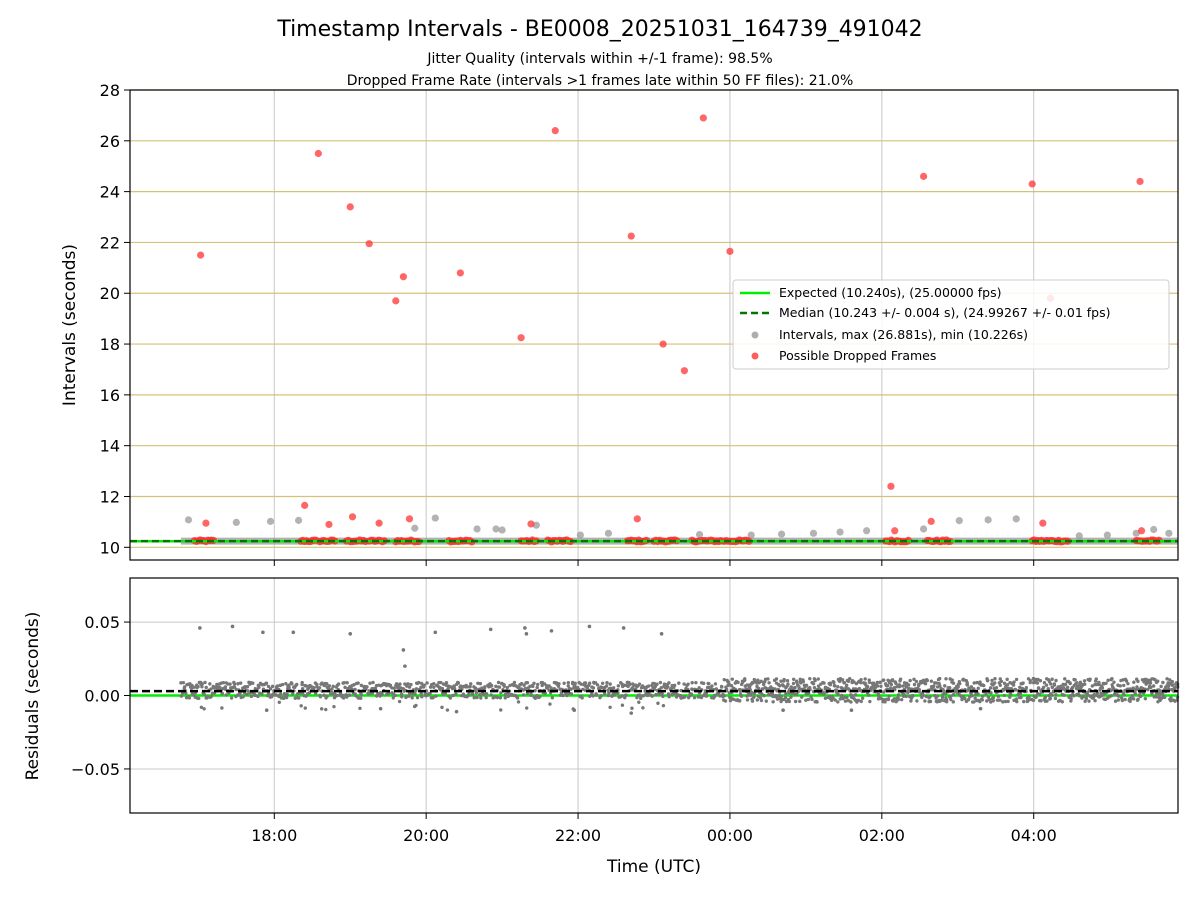 The height and width of the screenshot is (900, 1200). I want to click on intervals-y-tick-label: 14, so click(110, 446).